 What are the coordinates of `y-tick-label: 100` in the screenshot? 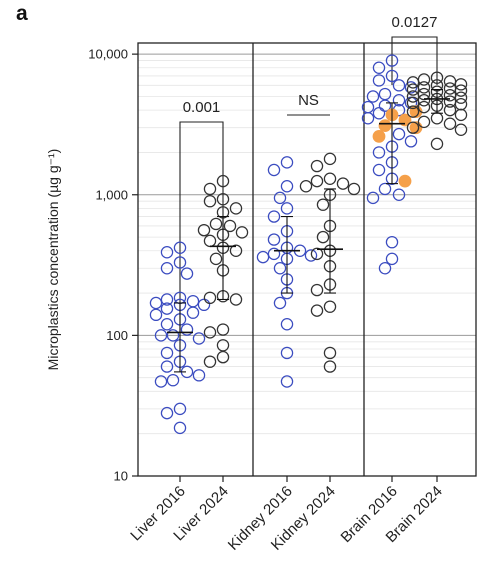 It's located at (117, 335).